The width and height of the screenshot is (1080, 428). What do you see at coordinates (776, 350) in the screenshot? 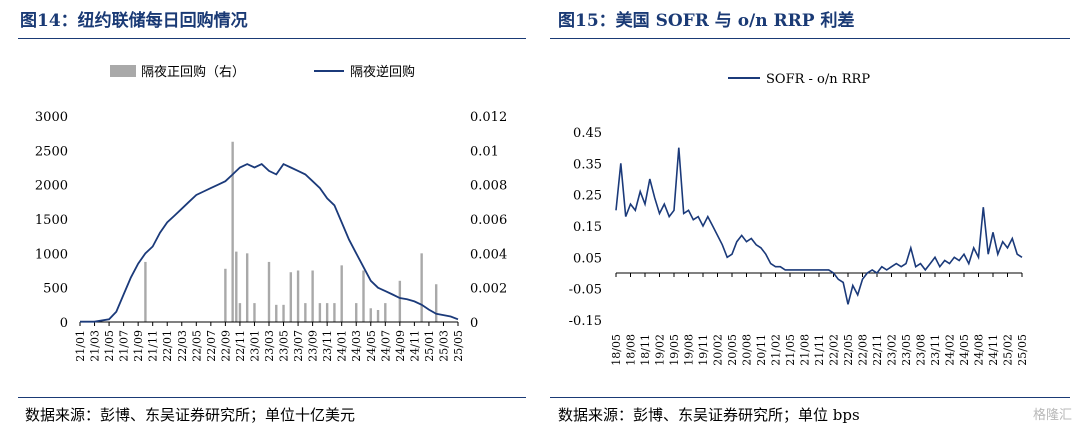
I see `x-tick-label: 21/02` at bounding box center [776, 350].